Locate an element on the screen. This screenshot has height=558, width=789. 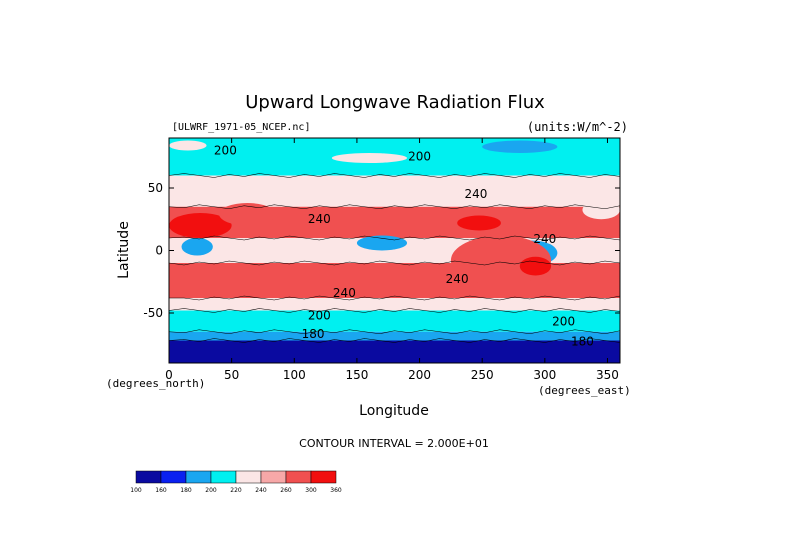
contour-label-3: 240 is located at coordinates (319, 219).